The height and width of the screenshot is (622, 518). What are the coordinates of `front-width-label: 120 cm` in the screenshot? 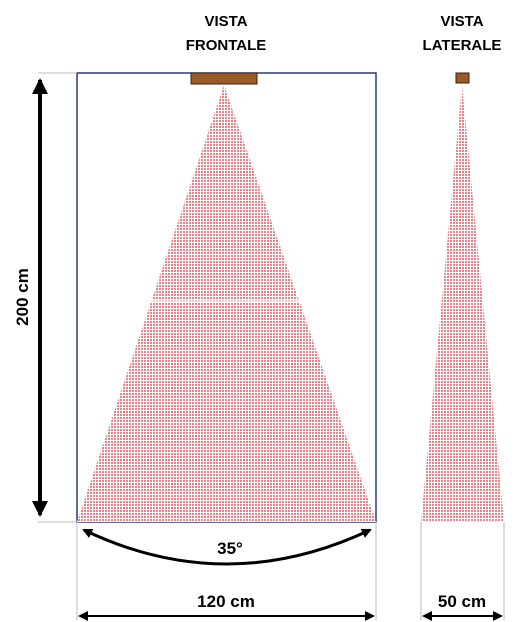 It's located at (226, 601).